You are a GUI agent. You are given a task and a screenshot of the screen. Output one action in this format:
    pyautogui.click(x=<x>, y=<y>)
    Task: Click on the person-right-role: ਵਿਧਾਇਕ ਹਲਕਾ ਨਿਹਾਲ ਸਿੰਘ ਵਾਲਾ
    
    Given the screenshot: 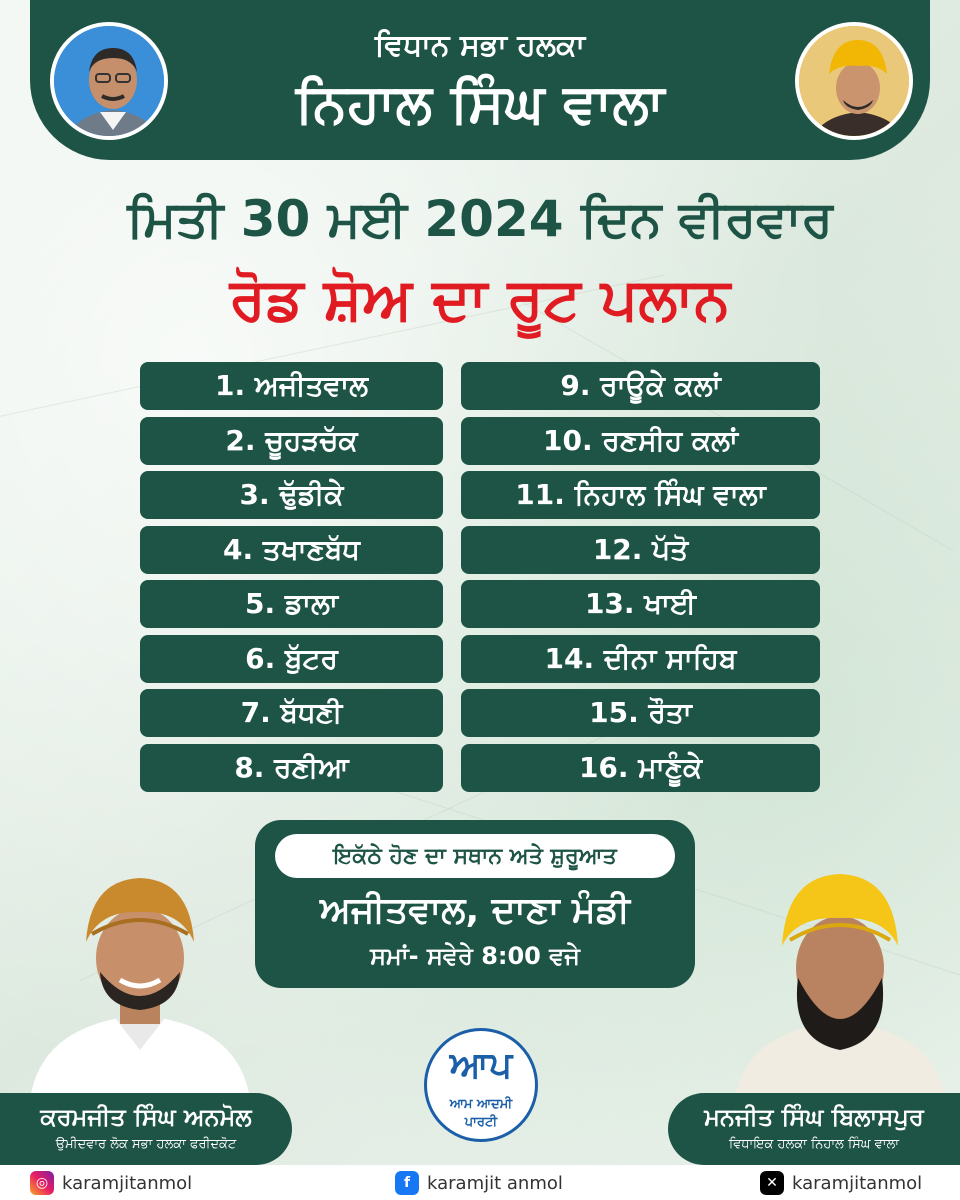 What is the action you would take?
    pyautogui.click(x=814, y=1144)
    